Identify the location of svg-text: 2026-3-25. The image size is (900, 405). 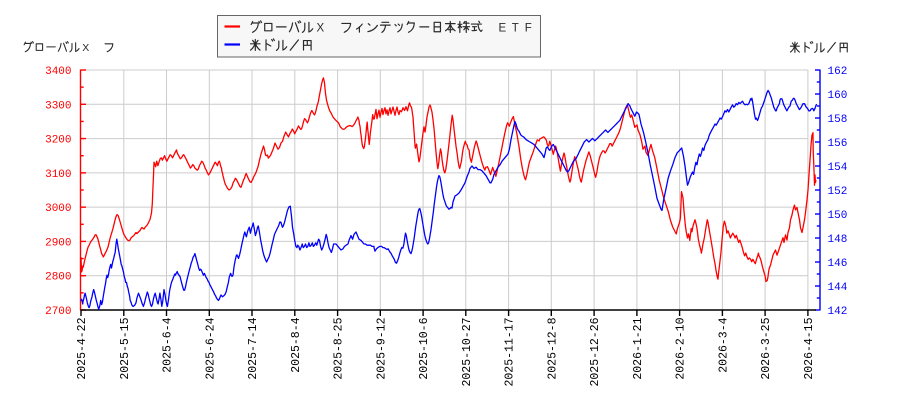
(766, 348).